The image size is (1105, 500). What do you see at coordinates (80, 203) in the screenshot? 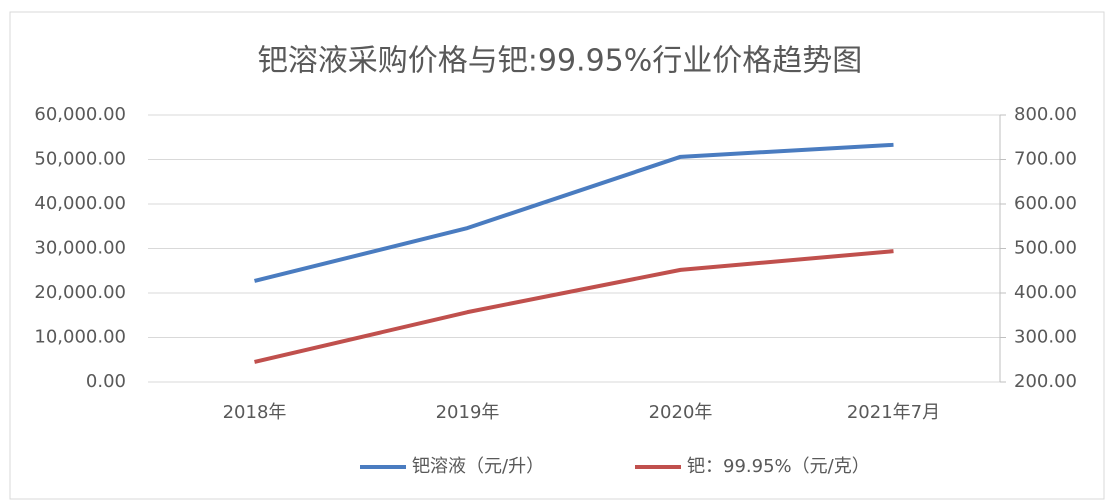
I see `y-tick-label: 40,000.00` at bounding box center [80, 203].